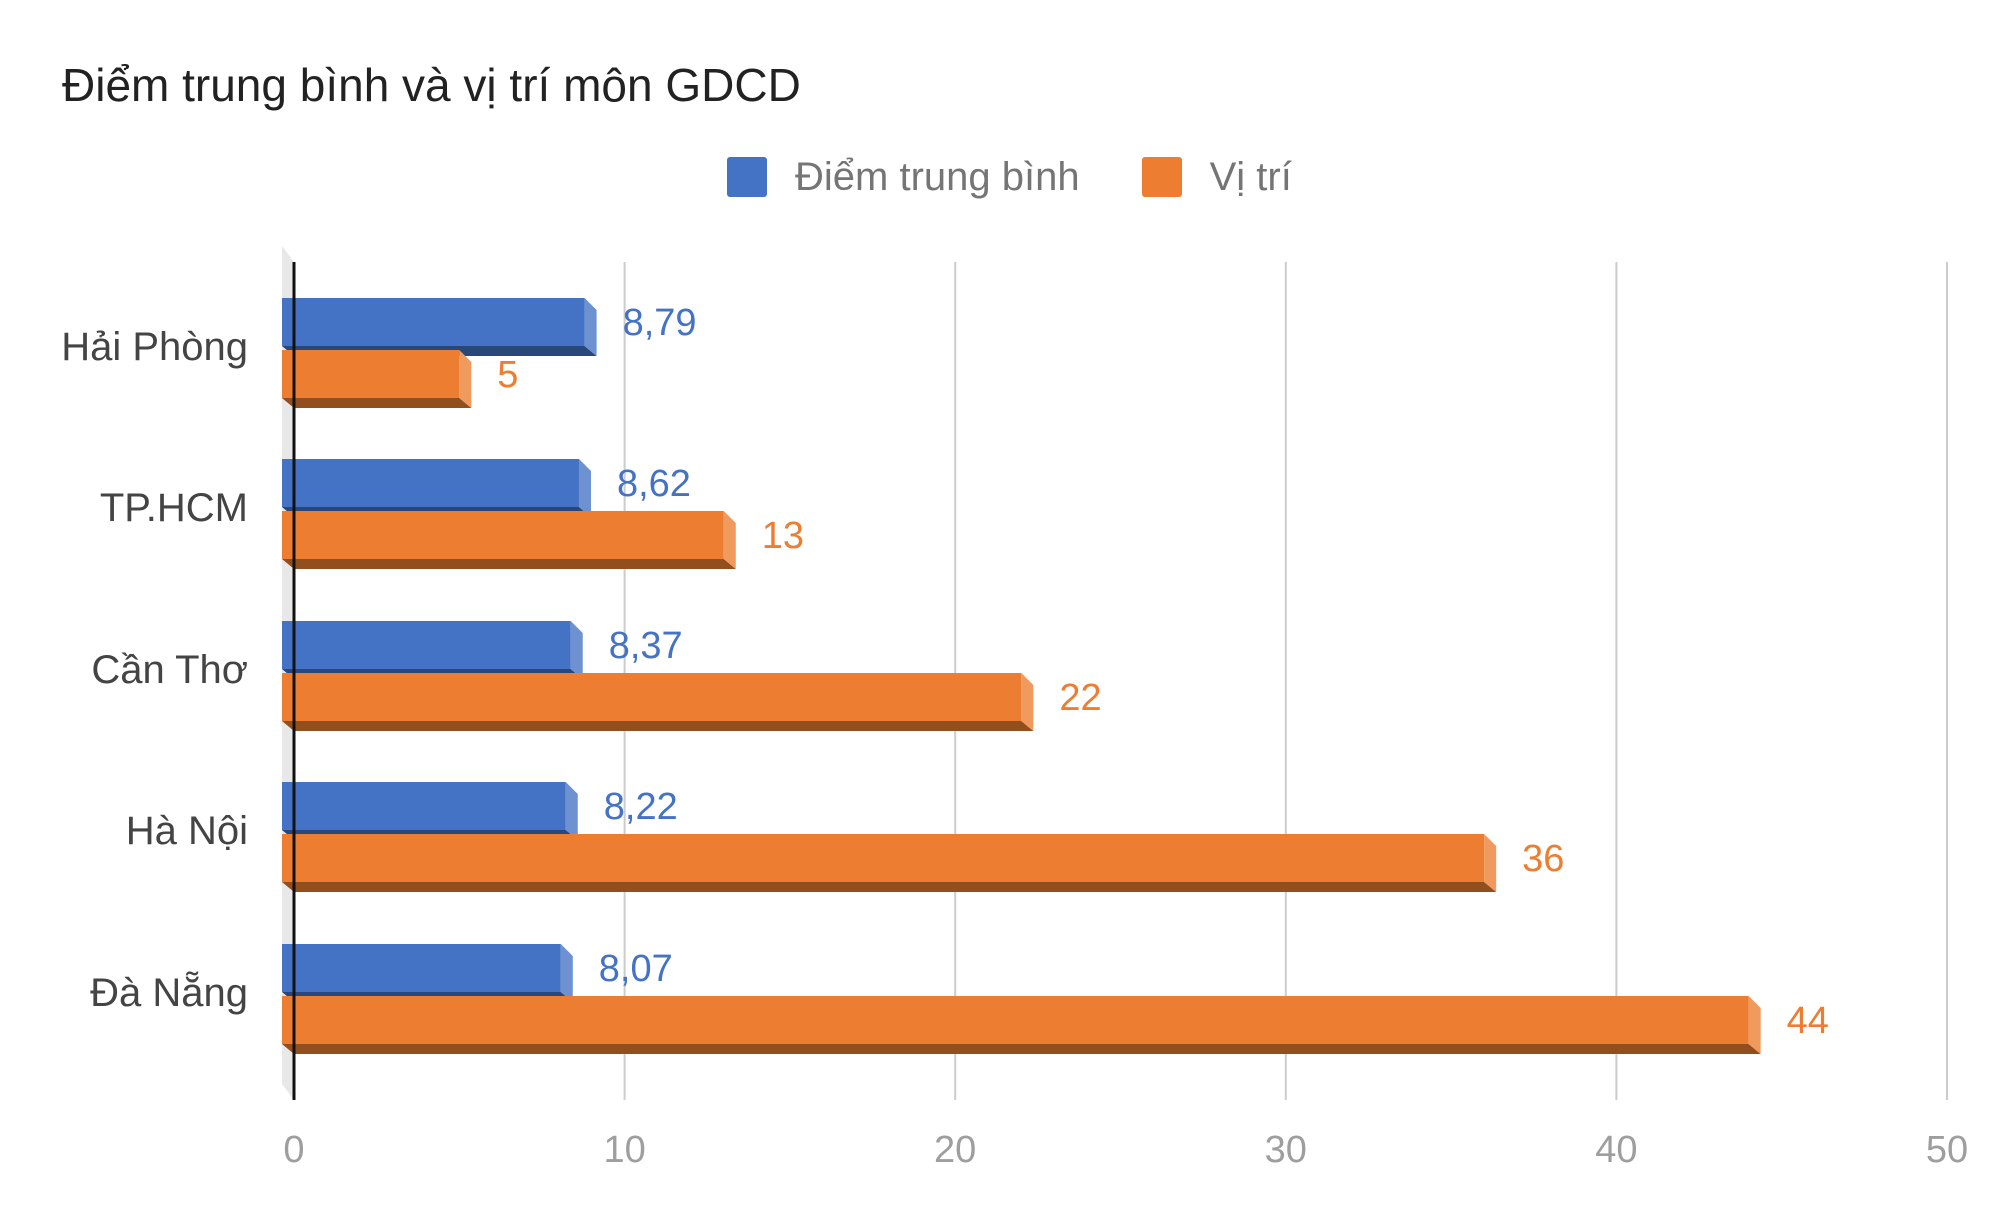 The image size is (2000, 1226). Describe the element at coordinates (747, 177) in the screenshot. I see `legend-swatch-diem-trung-binh` at that location.